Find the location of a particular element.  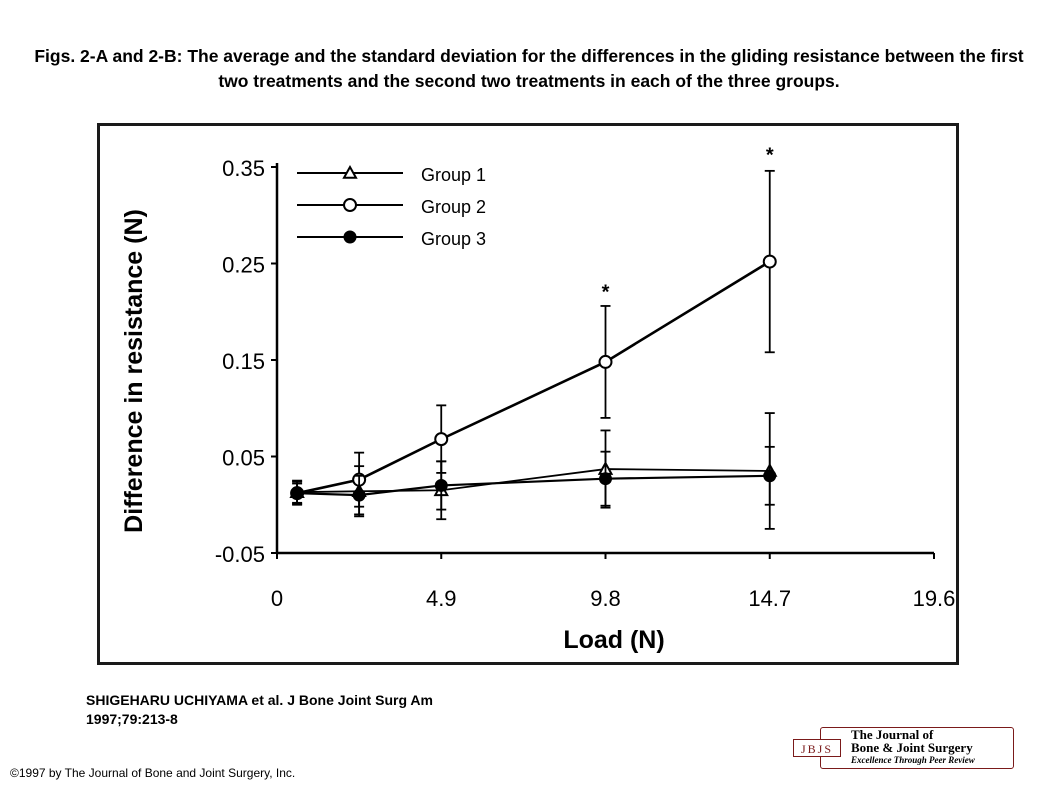

legend-label: Group 1 is located at coordinates (453, 175).